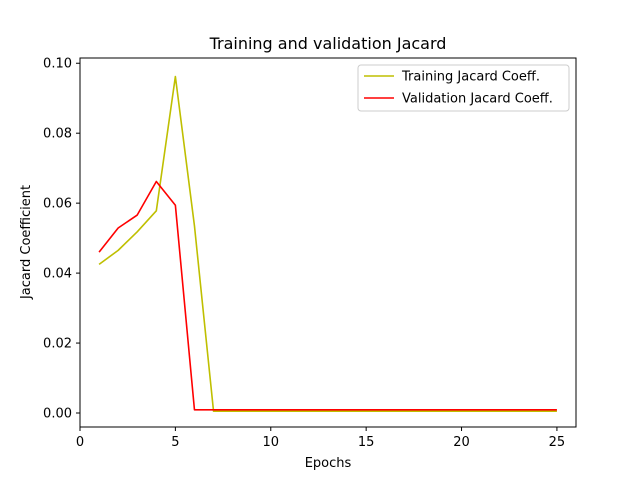  What do you see at coordinates (57, 344) in the screenshot?
I see `y-tick-label: 0.02` at bounding box center [57, 344].